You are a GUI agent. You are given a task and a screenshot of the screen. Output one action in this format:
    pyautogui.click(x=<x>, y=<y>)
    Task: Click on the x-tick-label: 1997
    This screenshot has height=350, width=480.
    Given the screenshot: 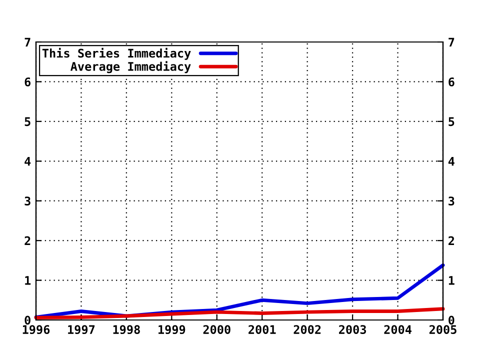 What is the action you would take?
    pyautogui.click(x=81, y=329)
    